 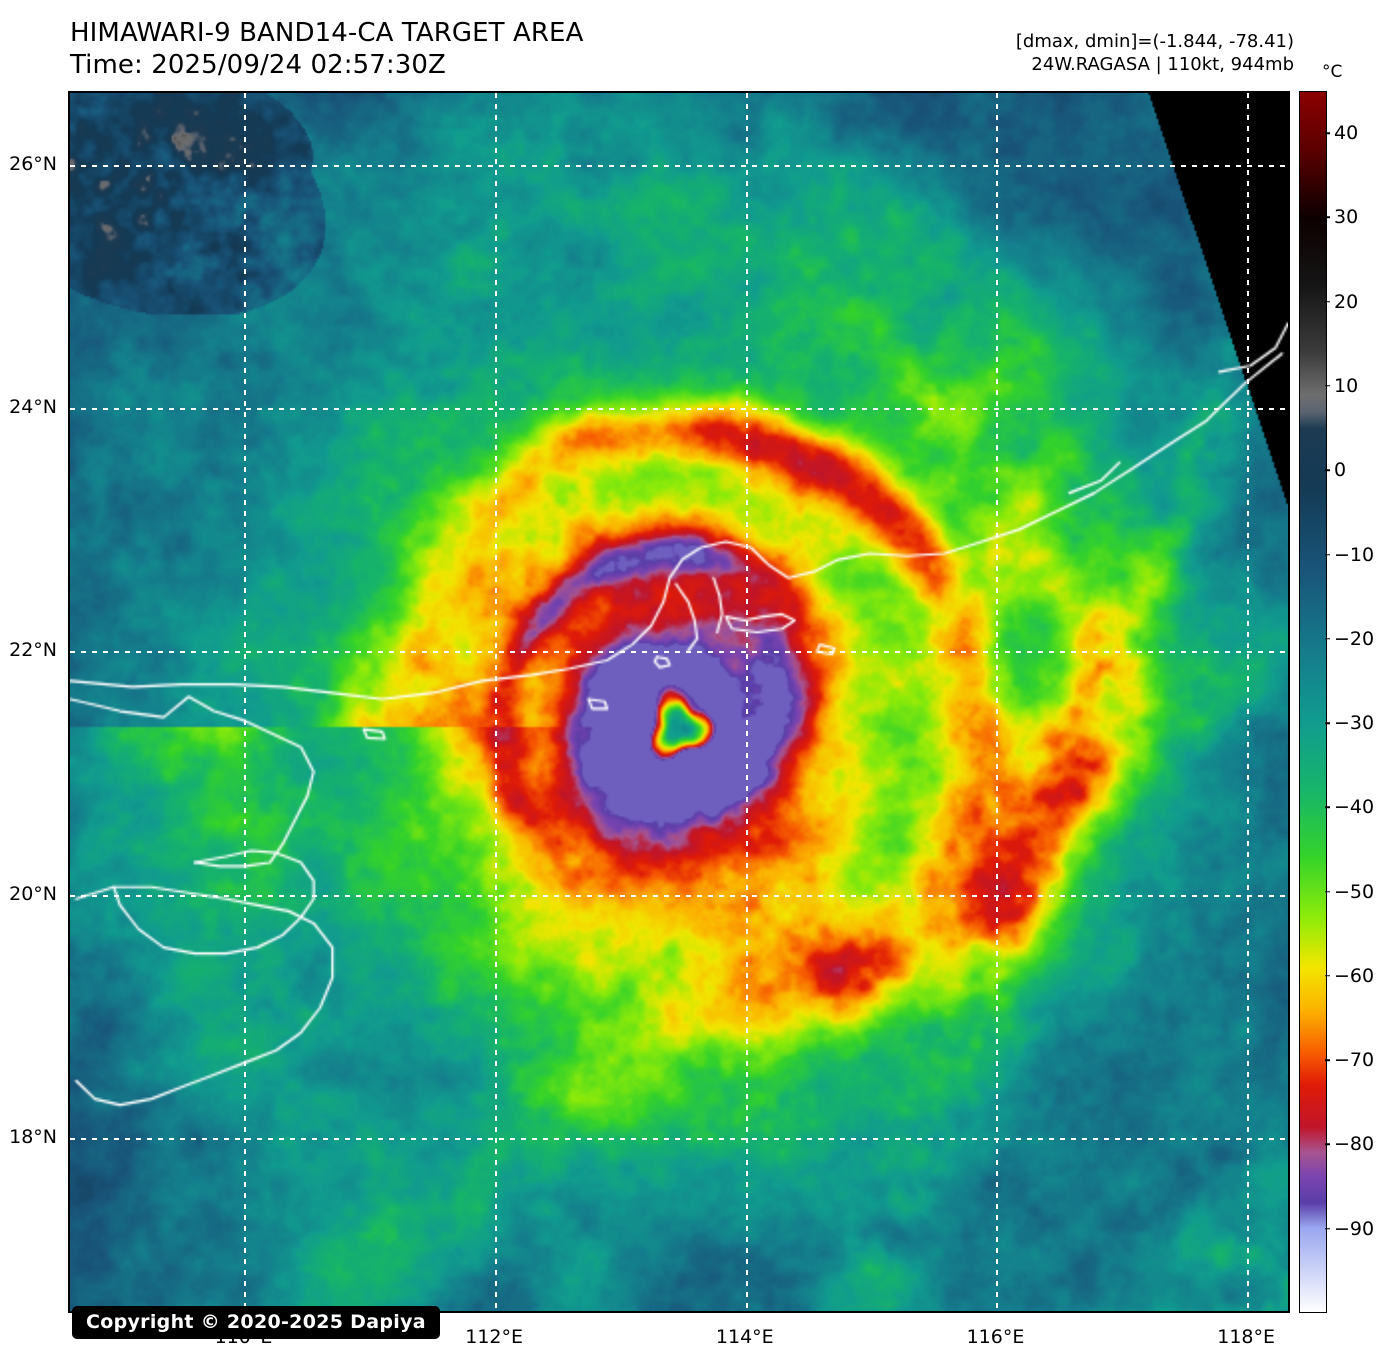 What do you see at coordinates (258, 65) in the screenshot?
I see `timestamp-label: Time: 2025/09/24 02:57:30Z` at bounding box center [258, 65].